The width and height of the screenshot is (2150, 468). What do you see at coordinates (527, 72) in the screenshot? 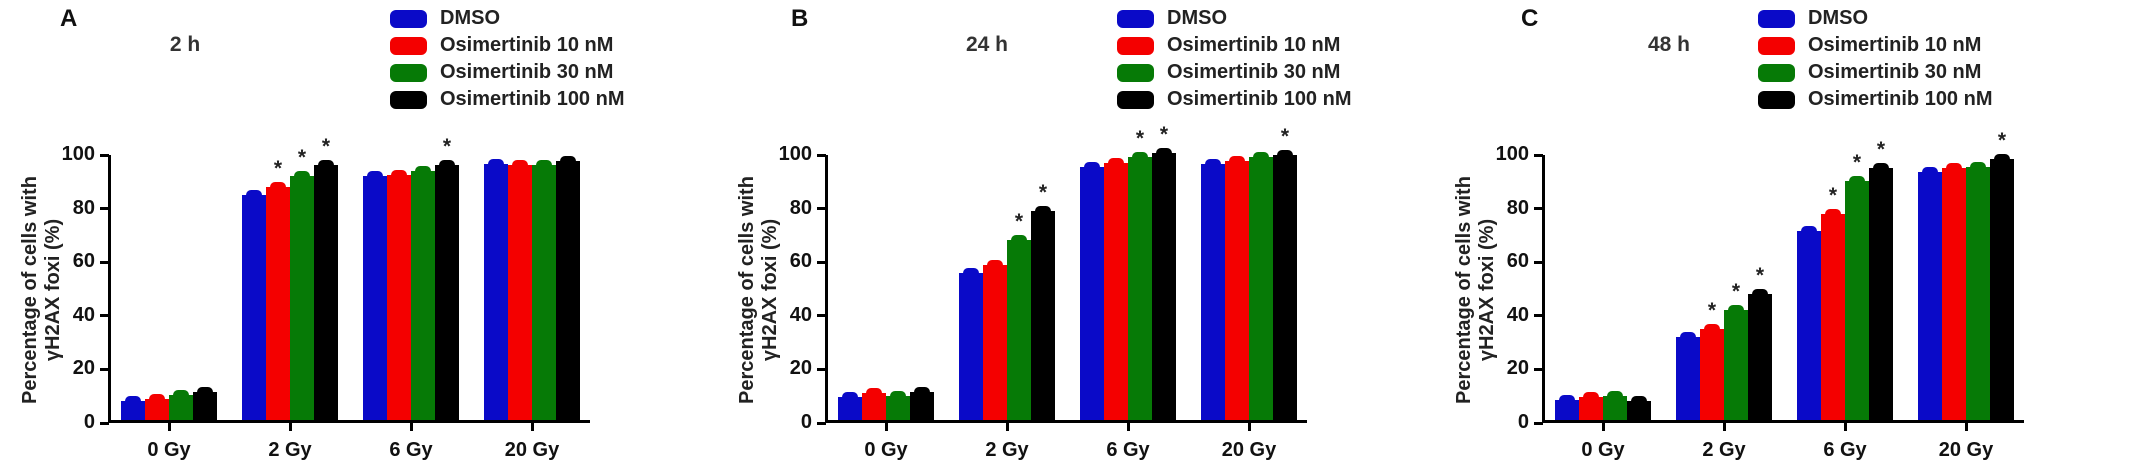
I see `legend-label: Osimertinib 30 nM` at bounding box center [527, 72].